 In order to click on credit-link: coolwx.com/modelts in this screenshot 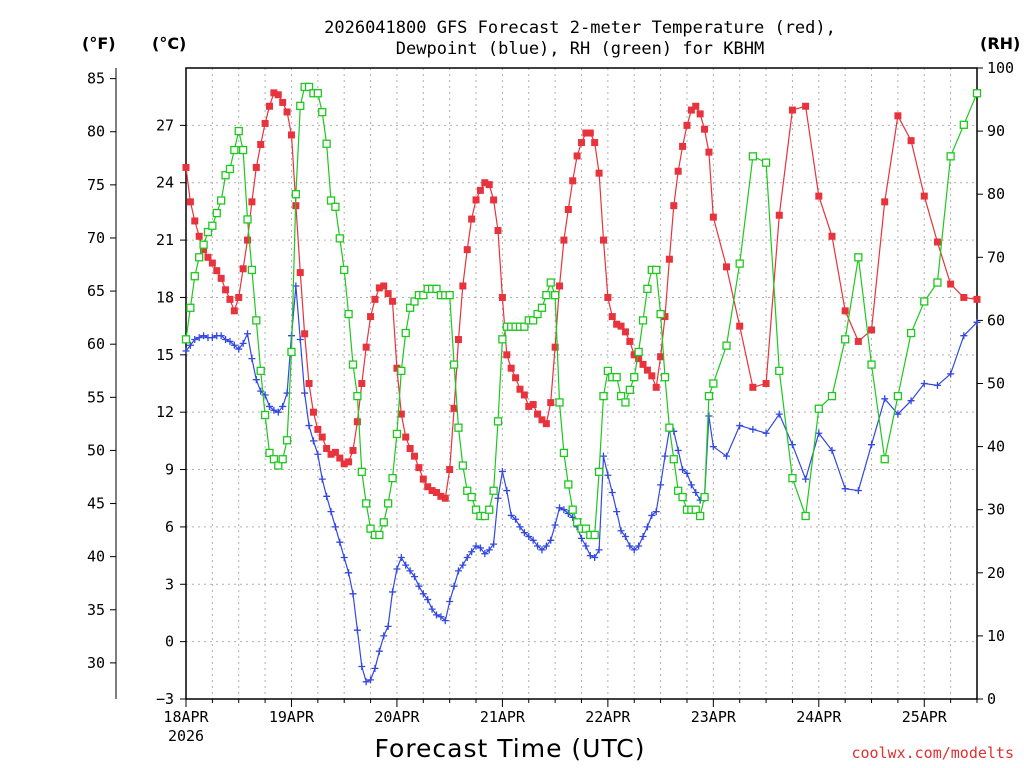, I will do `click(932, 753)`.